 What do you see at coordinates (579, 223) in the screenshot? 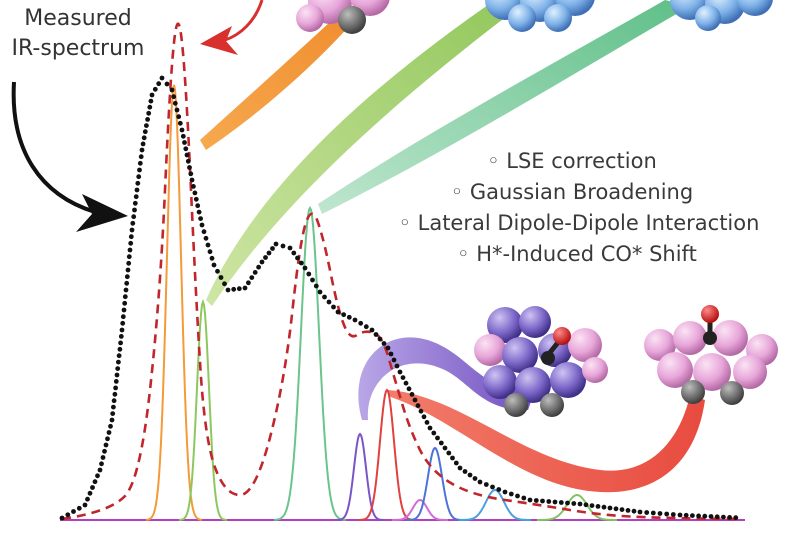
I see `correction-item-3: ◦ Lateral Dipole-Dipole Interaction` at bounding box center [579, 223].